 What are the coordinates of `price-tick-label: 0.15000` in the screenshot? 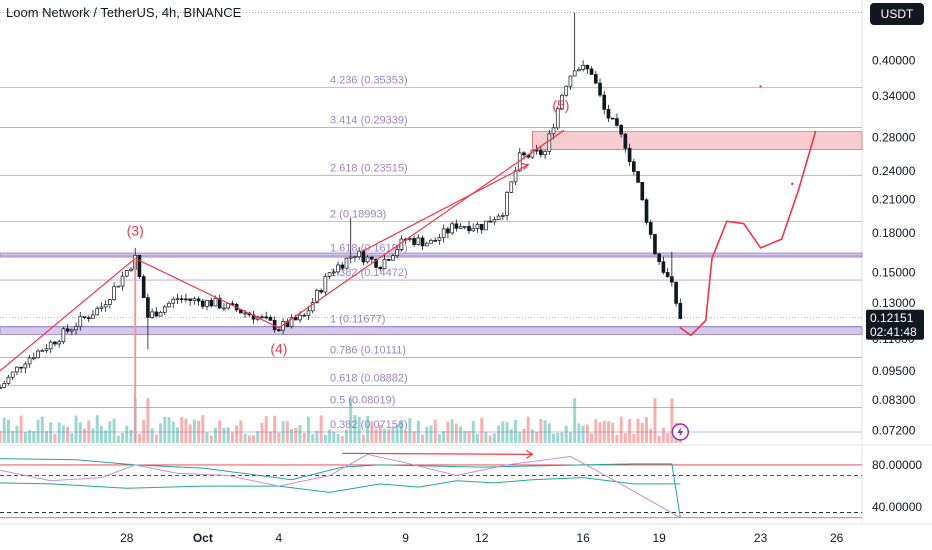 It's located at (894, 272).